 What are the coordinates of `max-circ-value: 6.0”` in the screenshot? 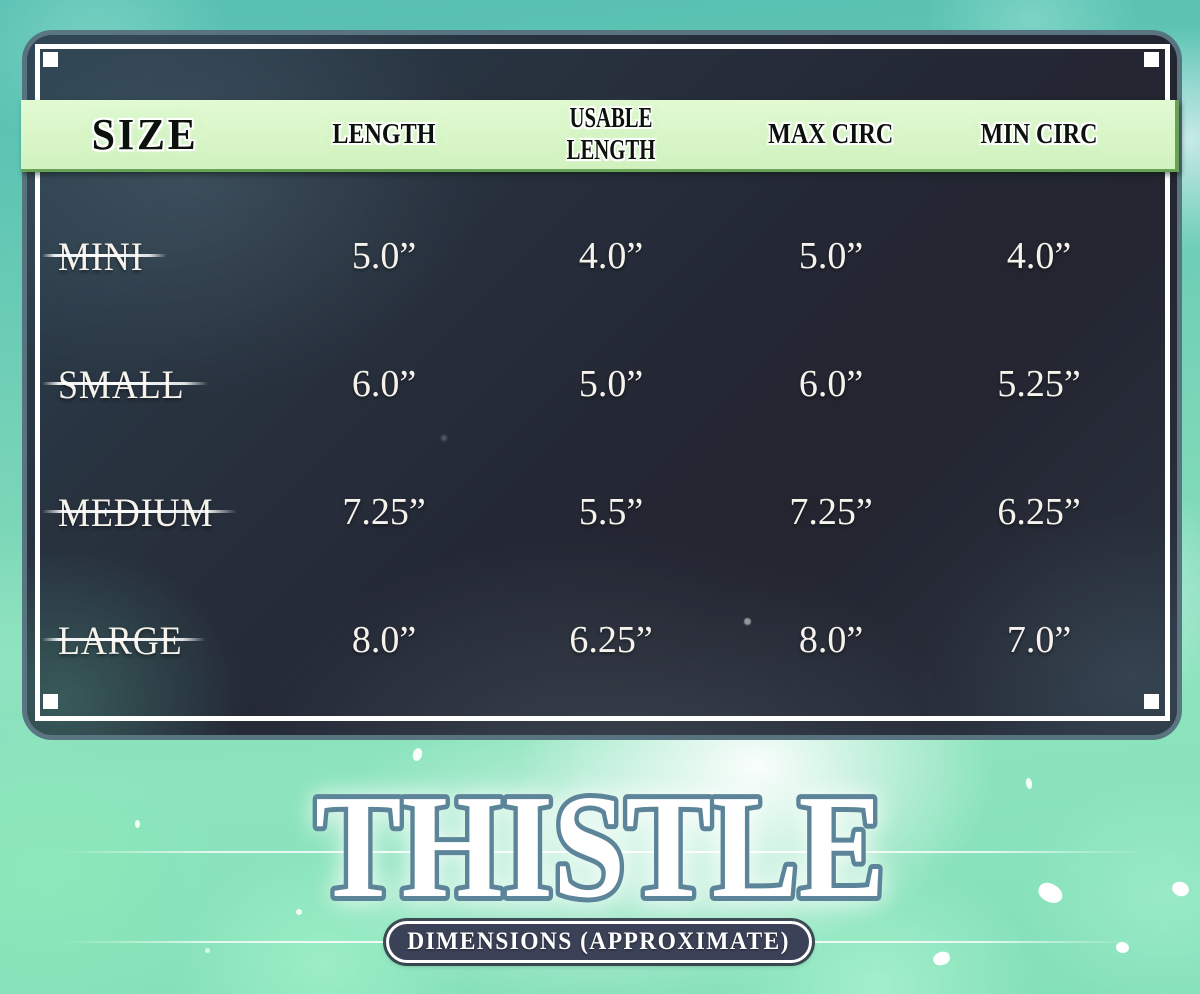 It's located at (831, 384).